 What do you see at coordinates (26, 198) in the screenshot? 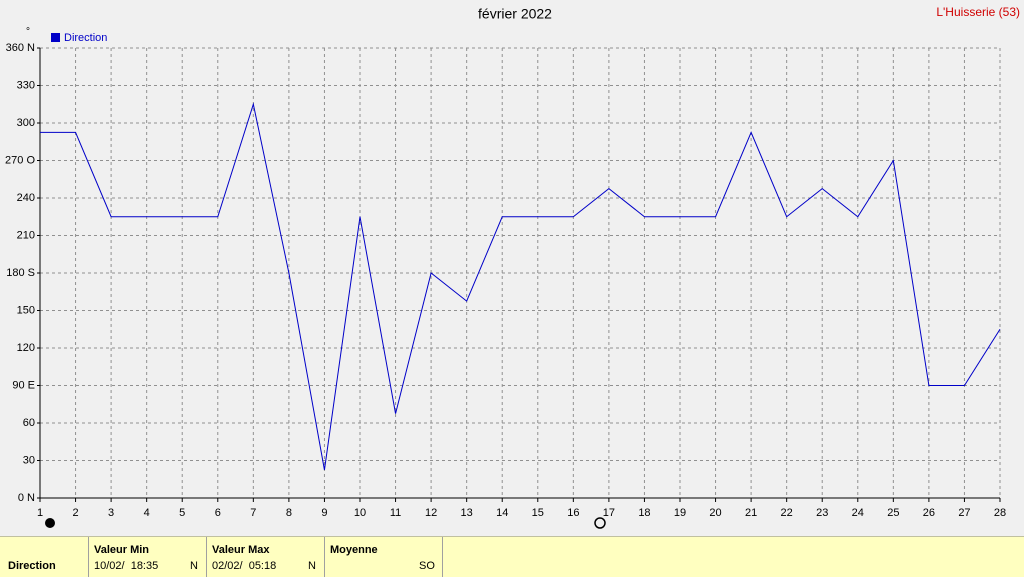
I see `y-tick-label: 240` at bounding box center [26, 198].